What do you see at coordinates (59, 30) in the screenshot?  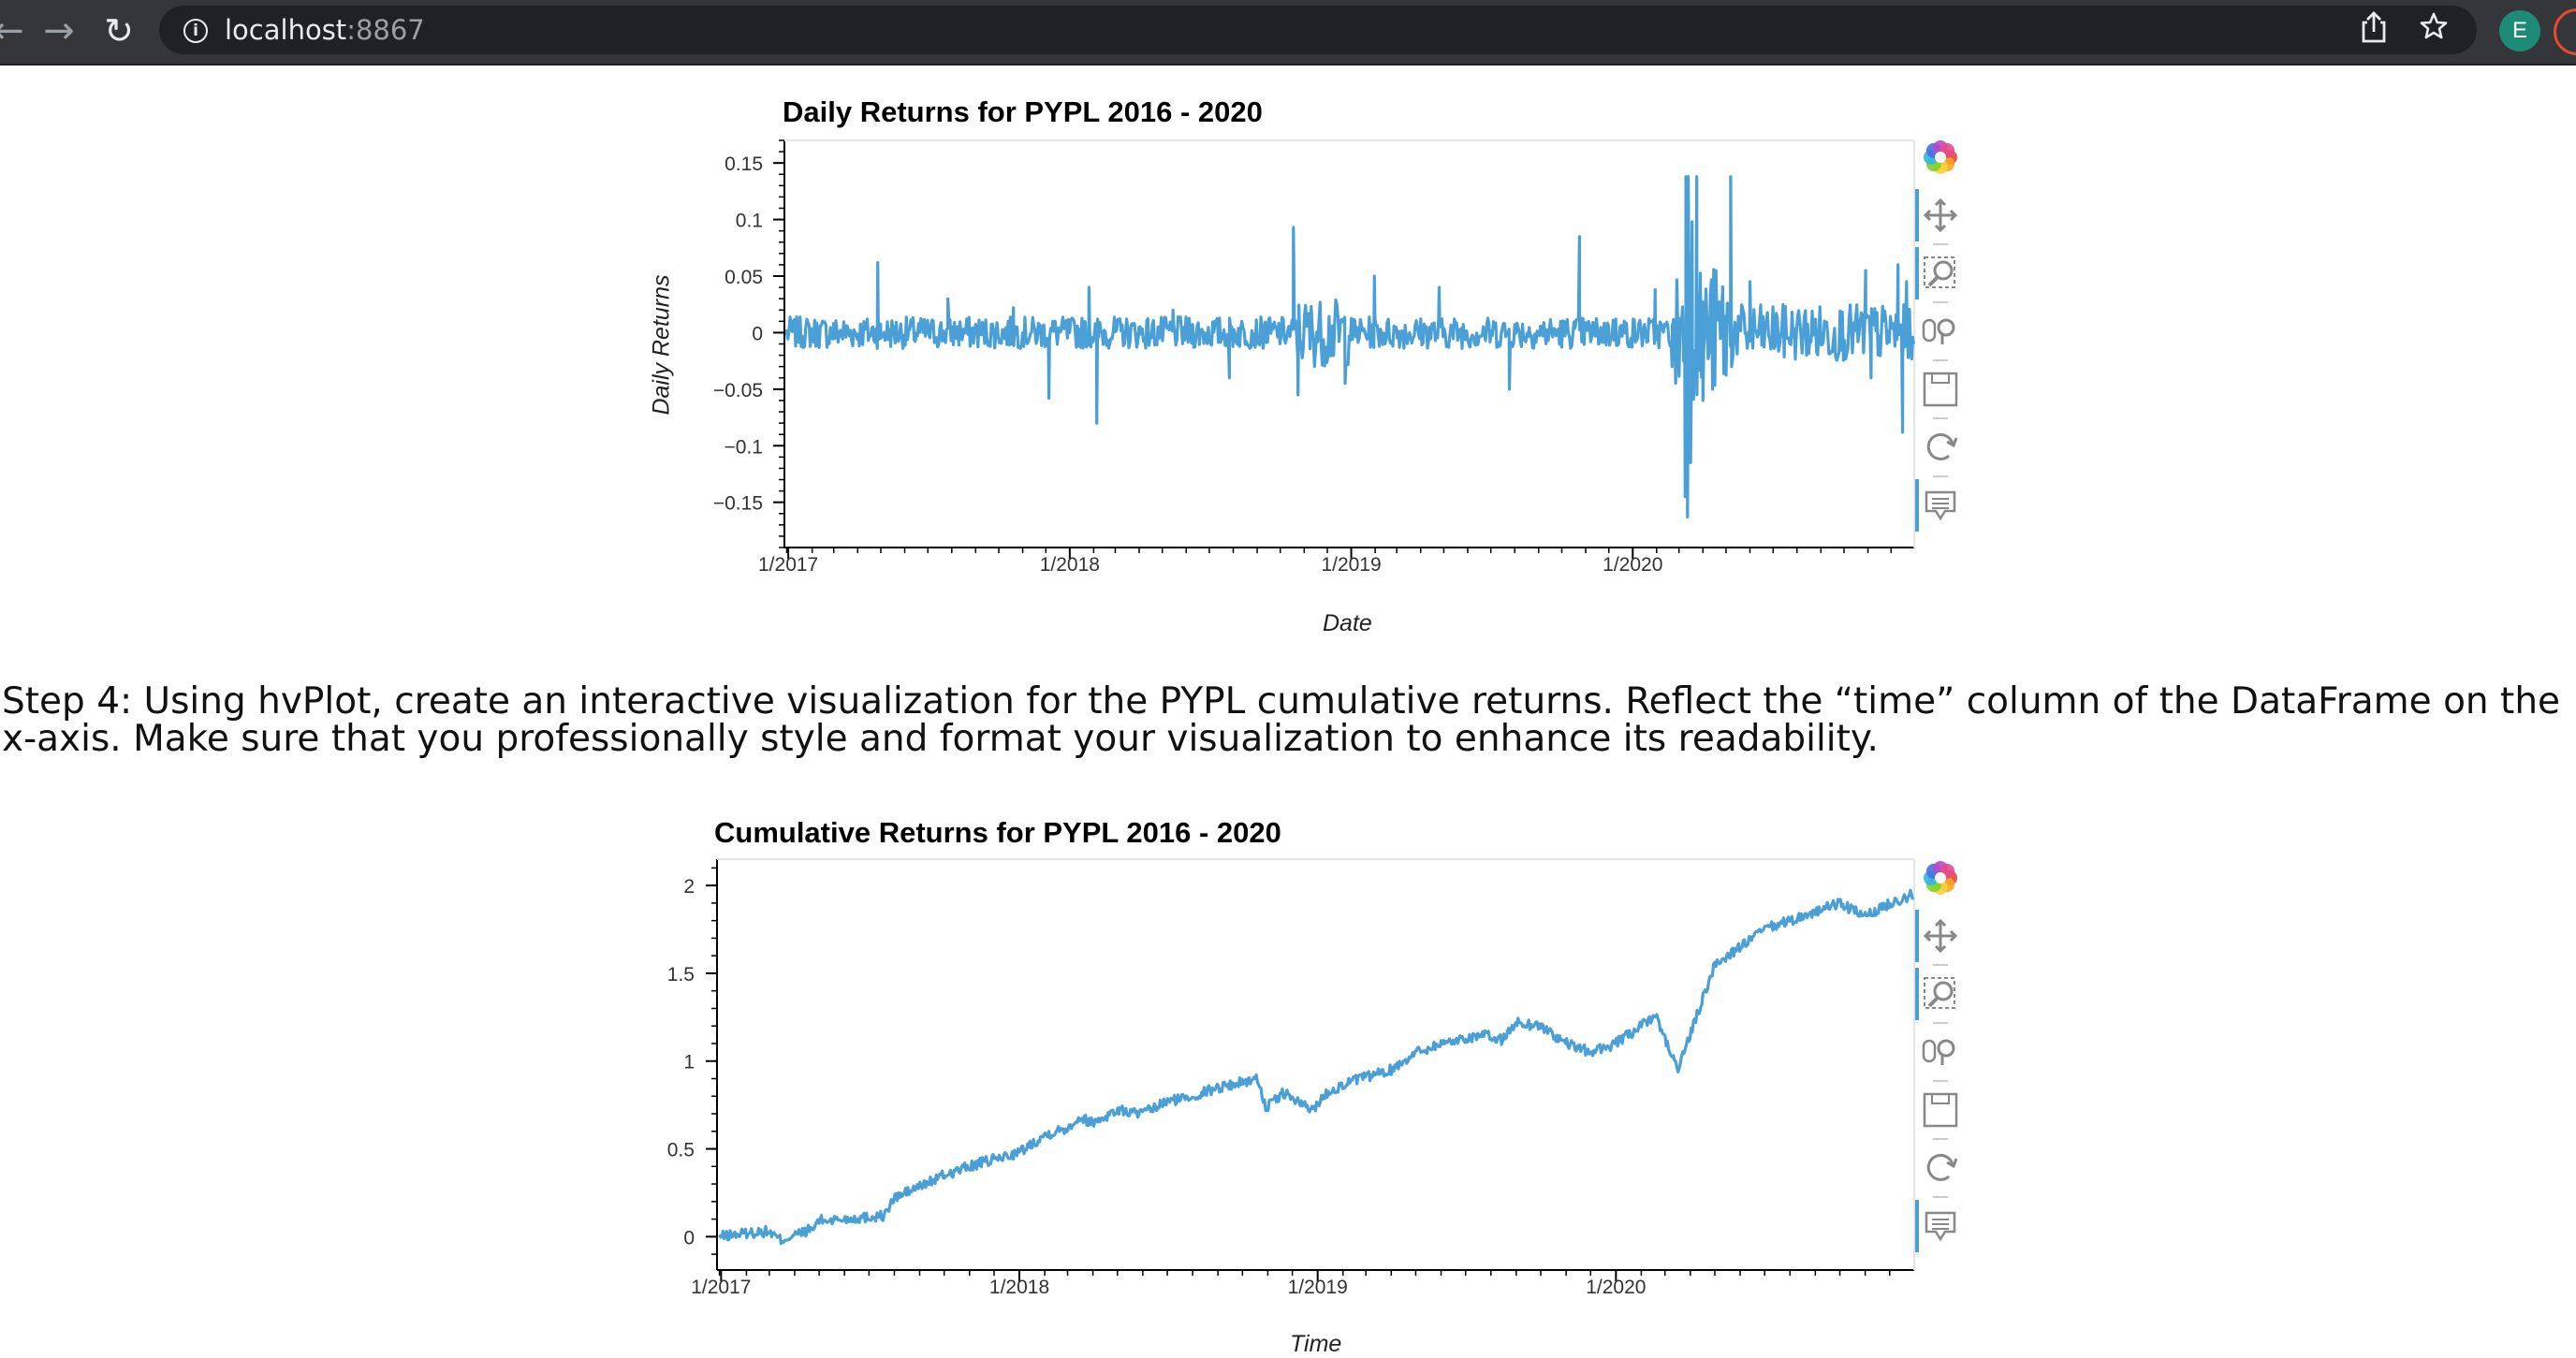 I see `forward-arrow-icon: →` at bounding box center [59, 30].